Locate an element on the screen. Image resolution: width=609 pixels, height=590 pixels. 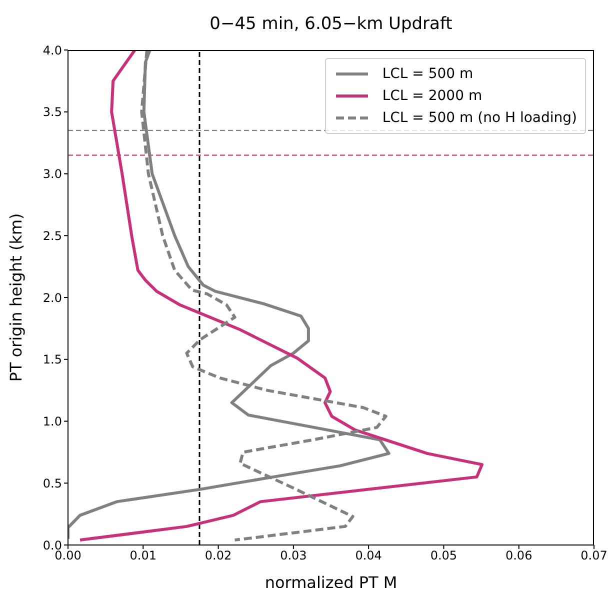
x-axis-title: normalized PT M is located at coordinates (331, 581).